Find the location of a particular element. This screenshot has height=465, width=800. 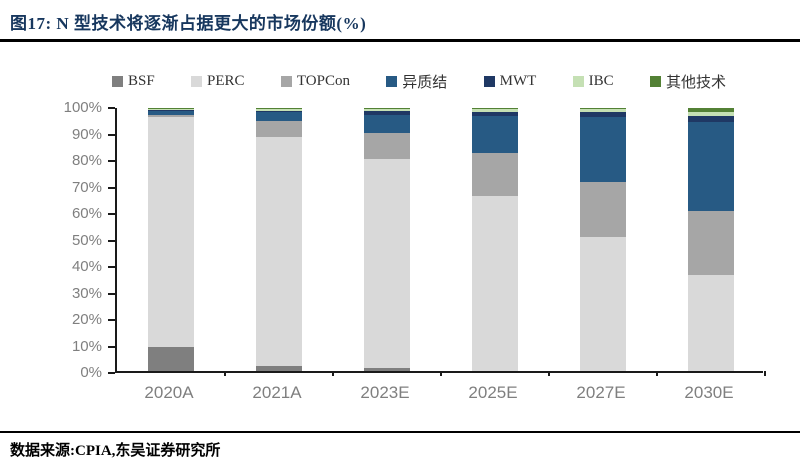

legend-label: 其他技术 is located at coordinates (695, 82).